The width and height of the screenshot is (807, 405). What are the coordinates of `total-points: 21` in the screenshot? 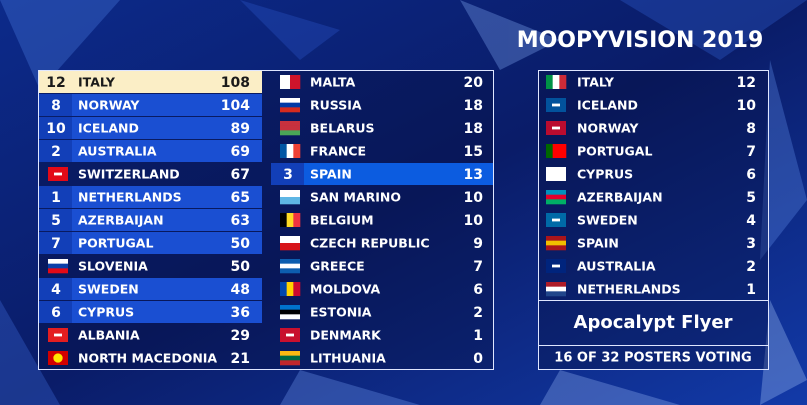 It's located at (240, 359).